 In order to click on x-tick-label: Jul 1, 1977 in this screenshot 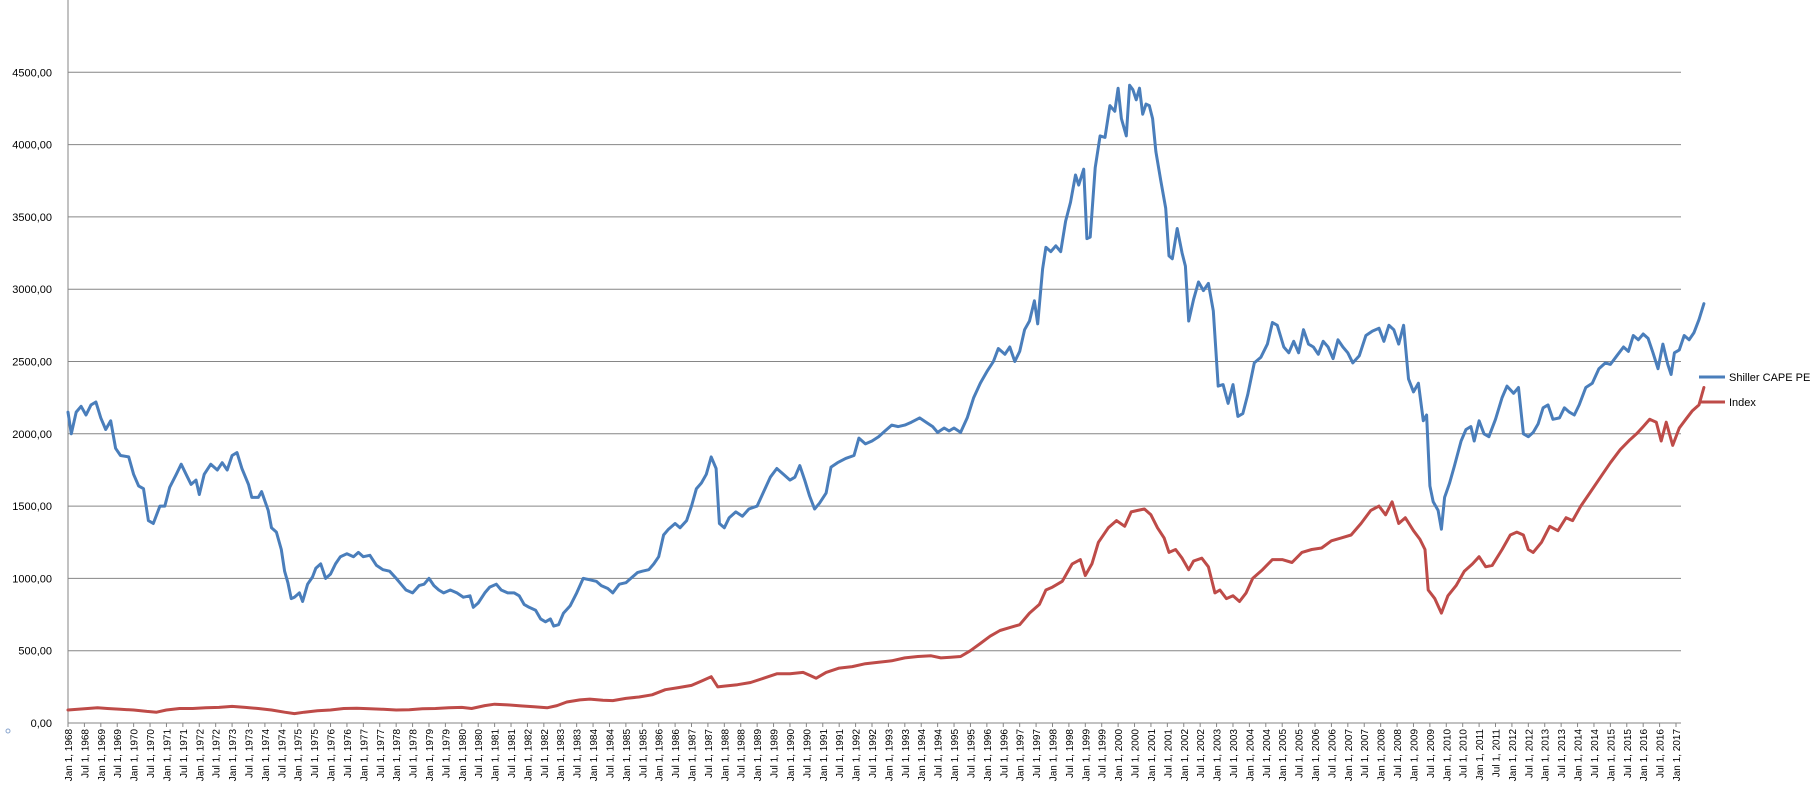, I will do `click(381, 753)`.